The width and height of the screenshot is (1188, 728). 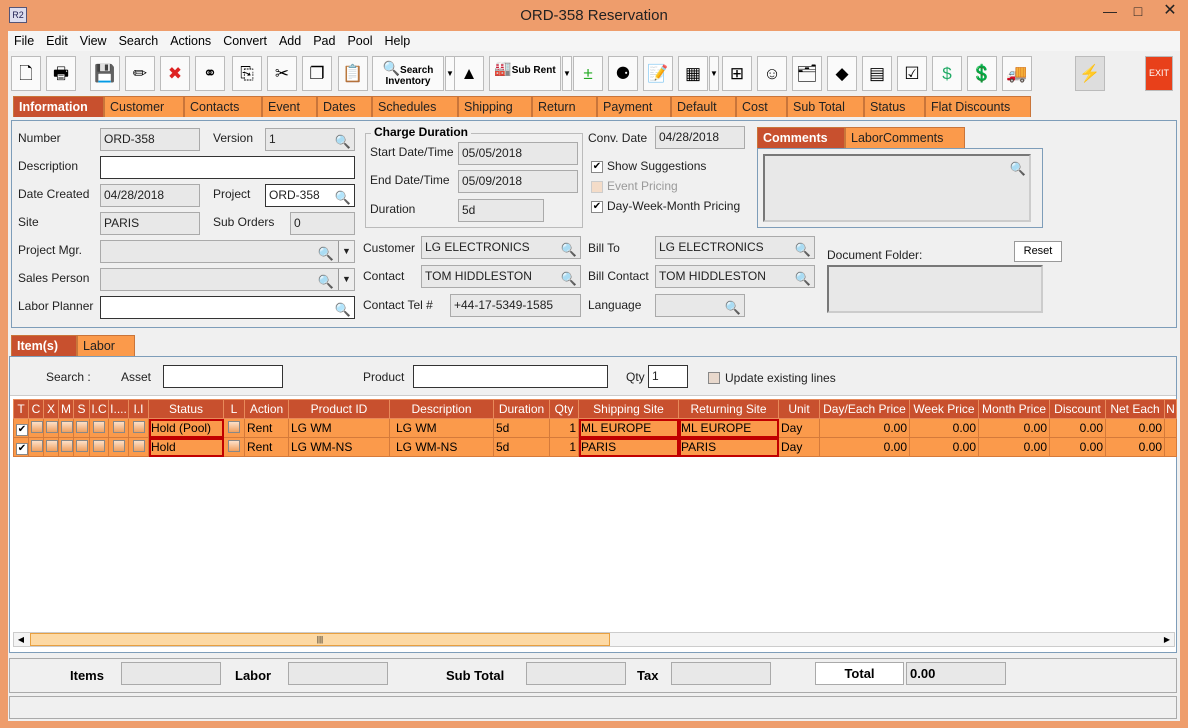 What do you see at coordinates (1014, 428) in the screenshot?
I see `cell-month-price: 0.00` at bounding box center [1014, 428].